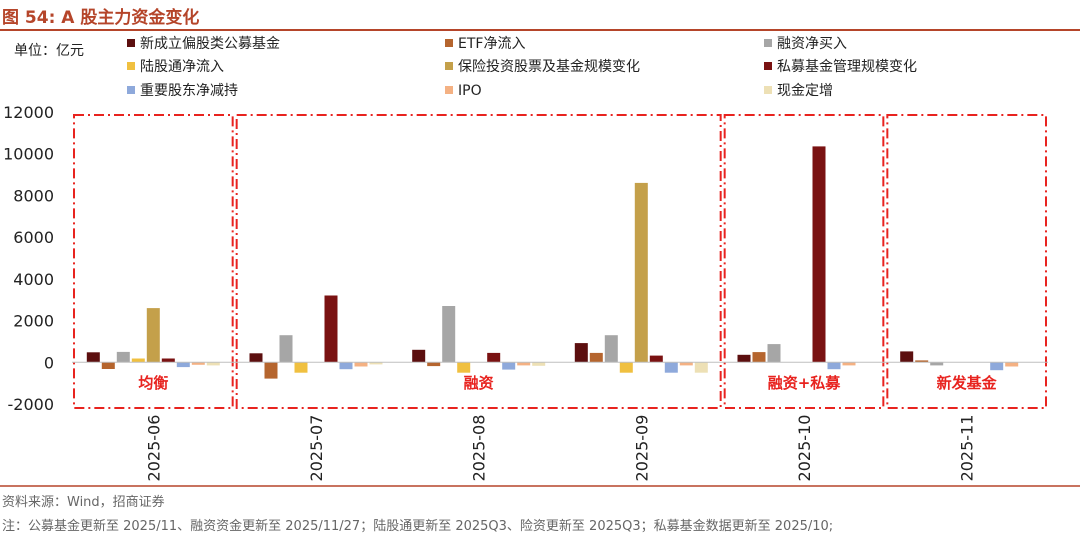  Describe the element at coordinates (210, 43) in the screenshot. I see `legend-label: 新成立偏股类公募基金` at that location.